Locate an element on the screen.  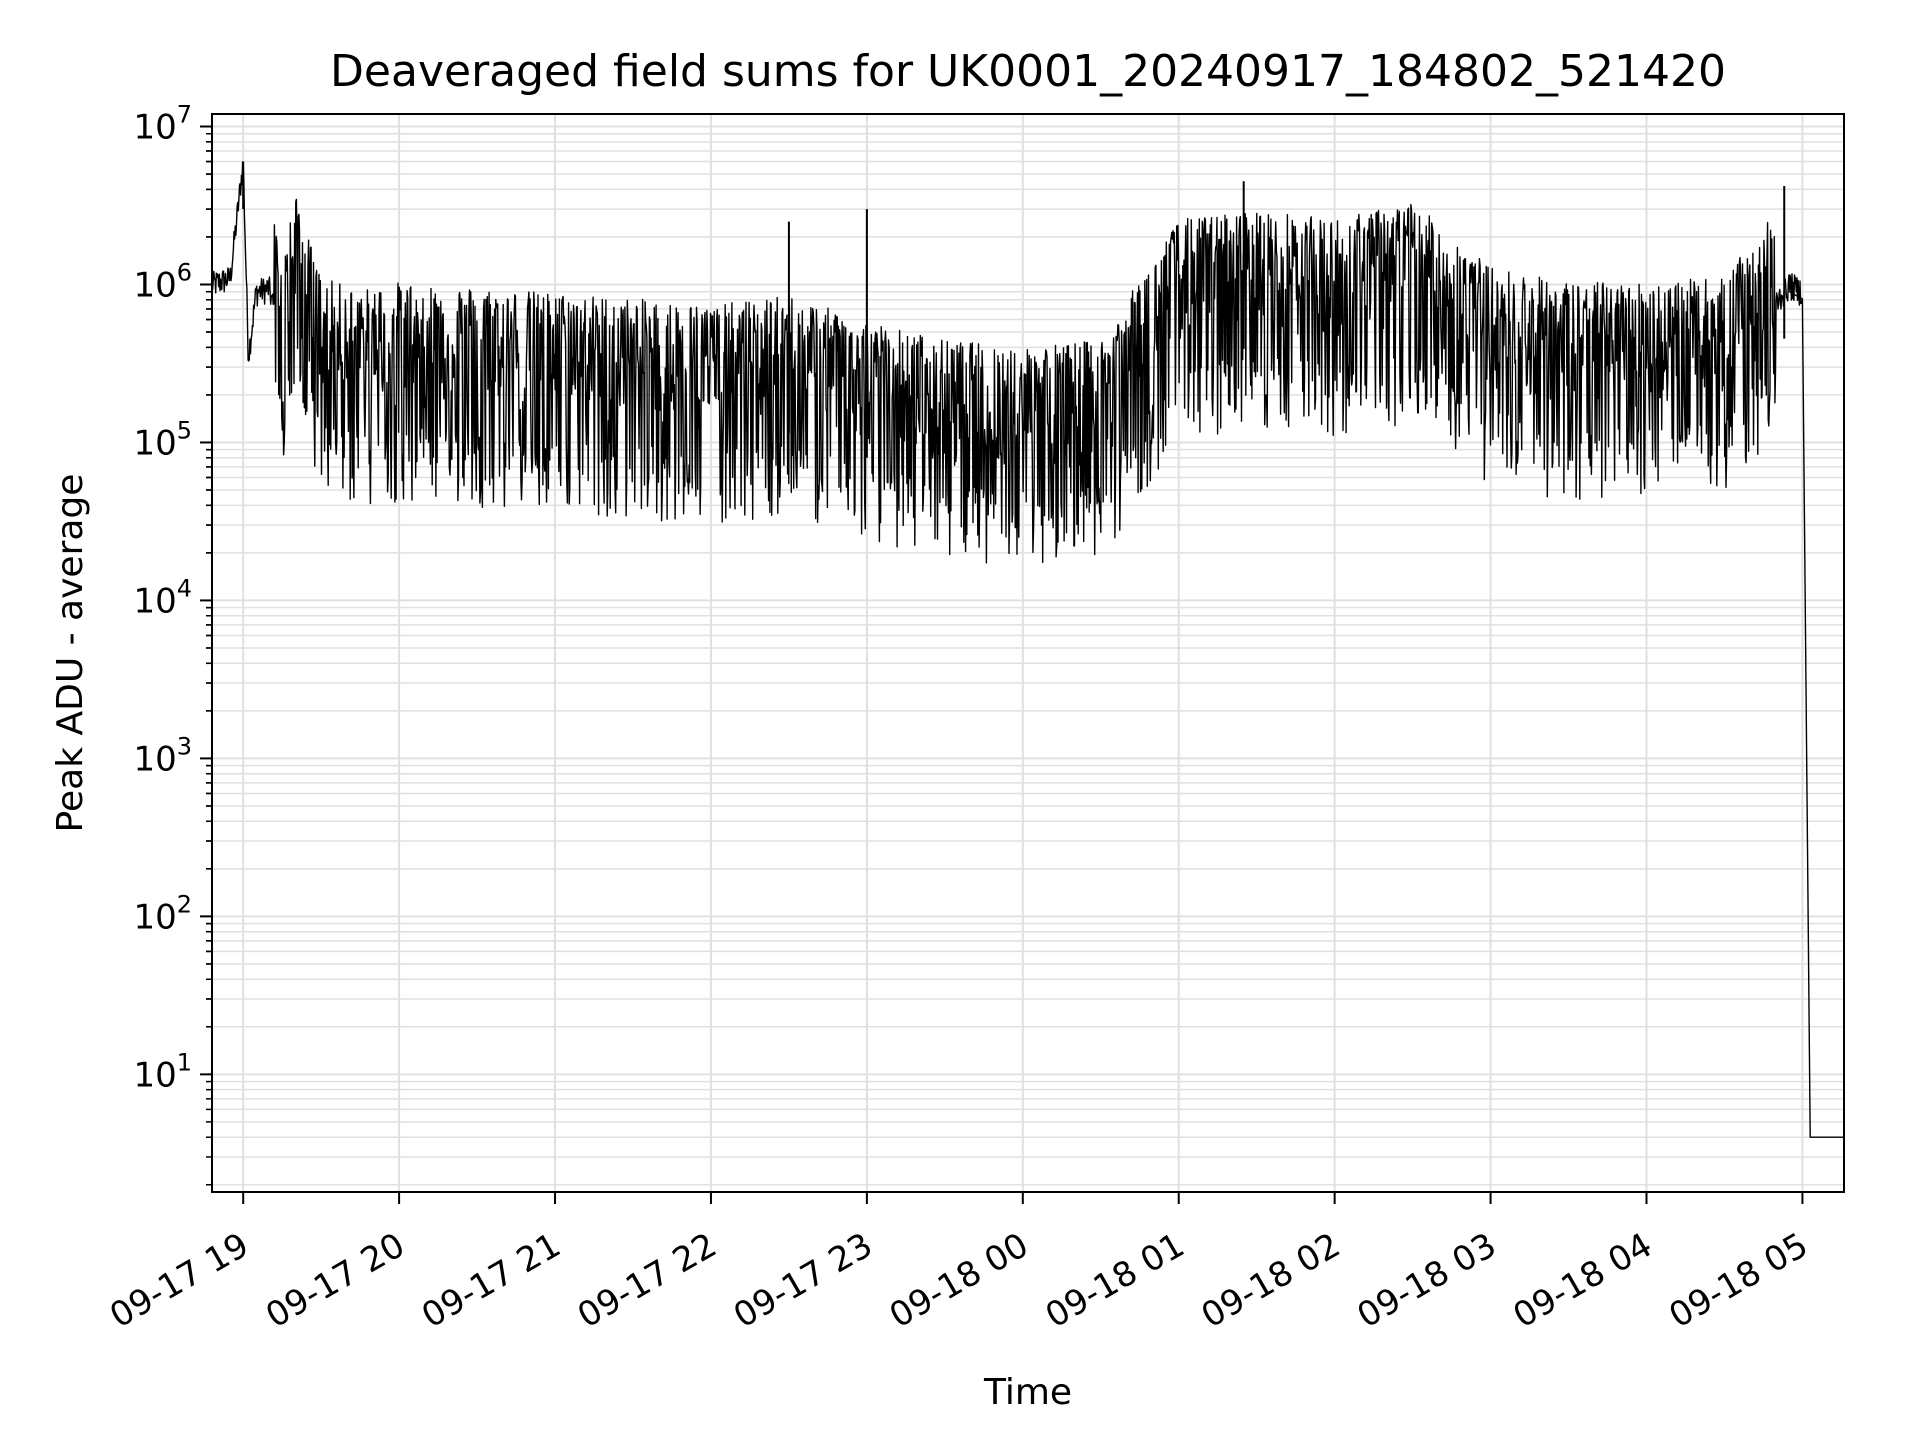
y-axis-label: Peak ADU - average is located at coordinates (70, 653).